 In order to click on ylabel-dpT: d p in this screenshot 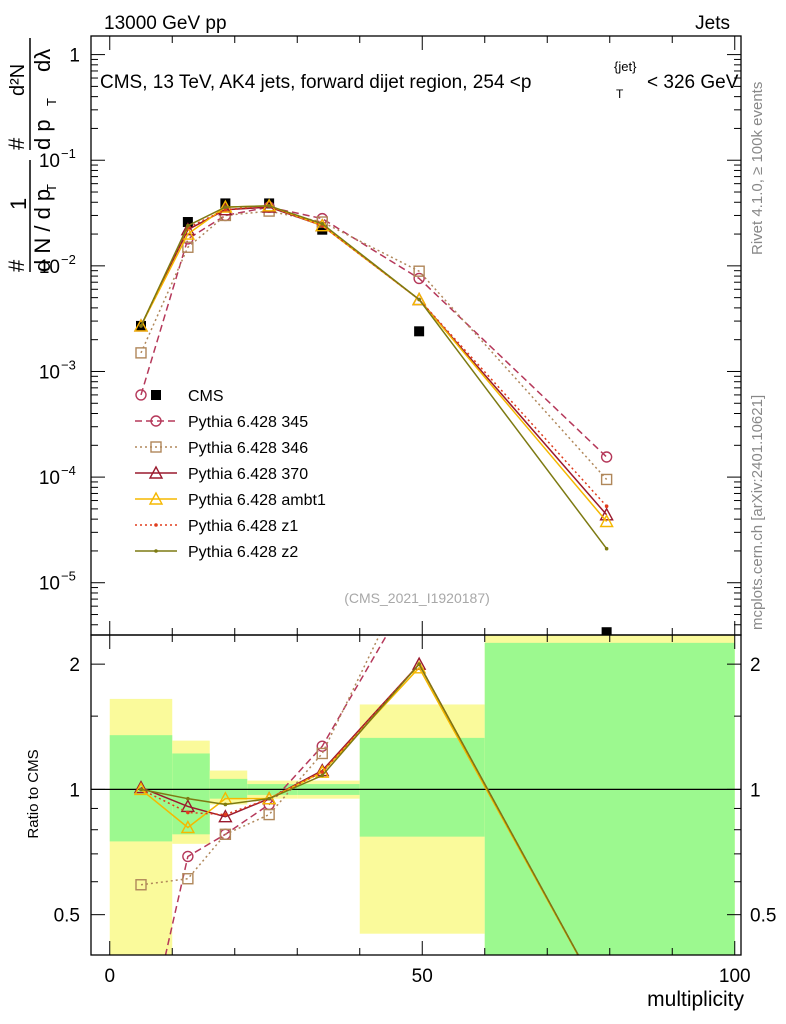, I will do `click(42, 134)`.